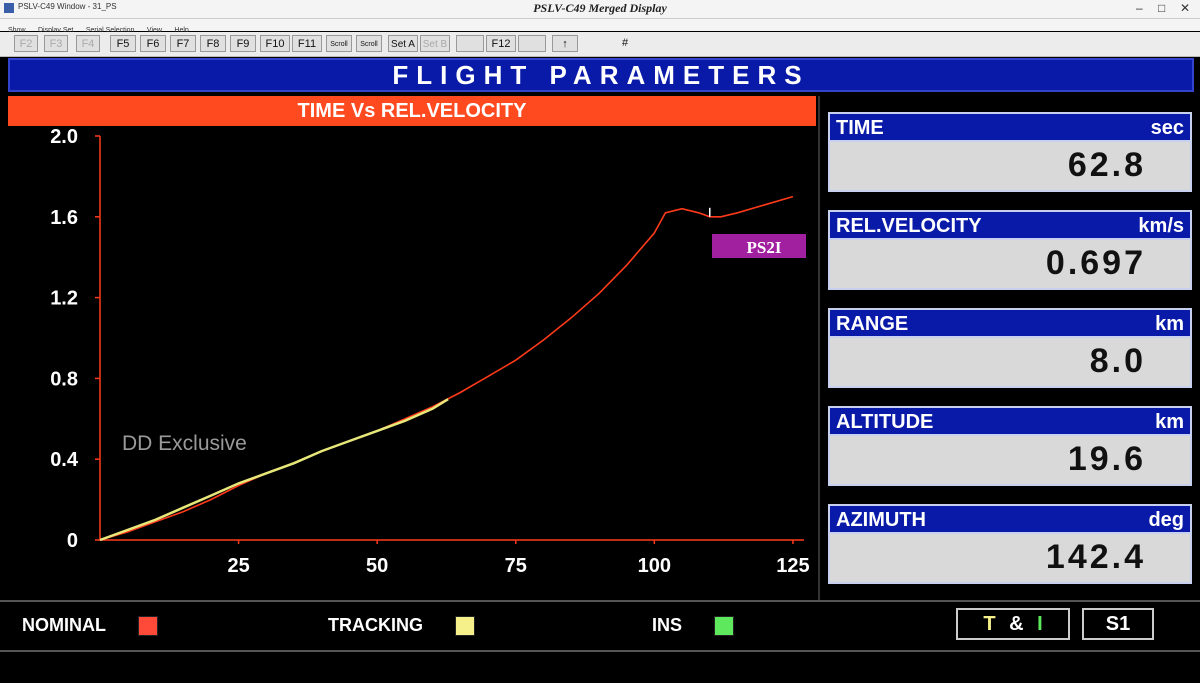  I want to click on param-value: 0.697, so click(1010, 265).